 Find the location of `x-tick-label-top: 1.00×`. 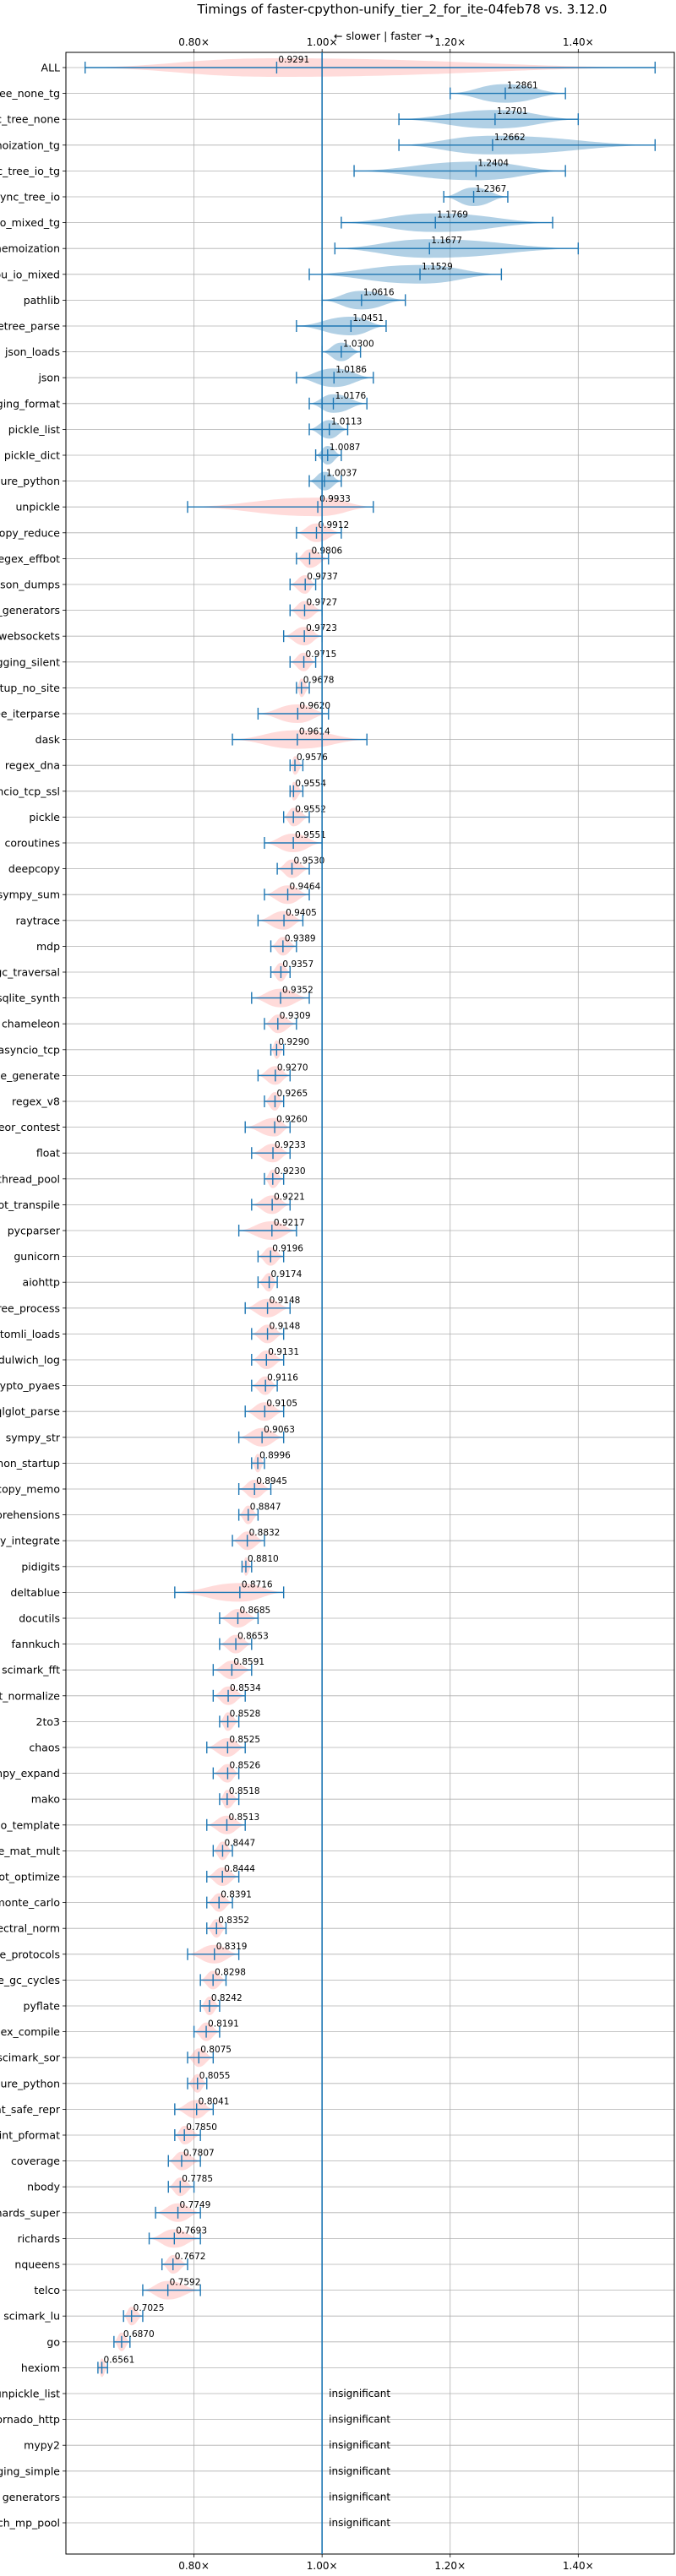

x-tick-label-top: 1.00× is located at coordinates (322, 42).